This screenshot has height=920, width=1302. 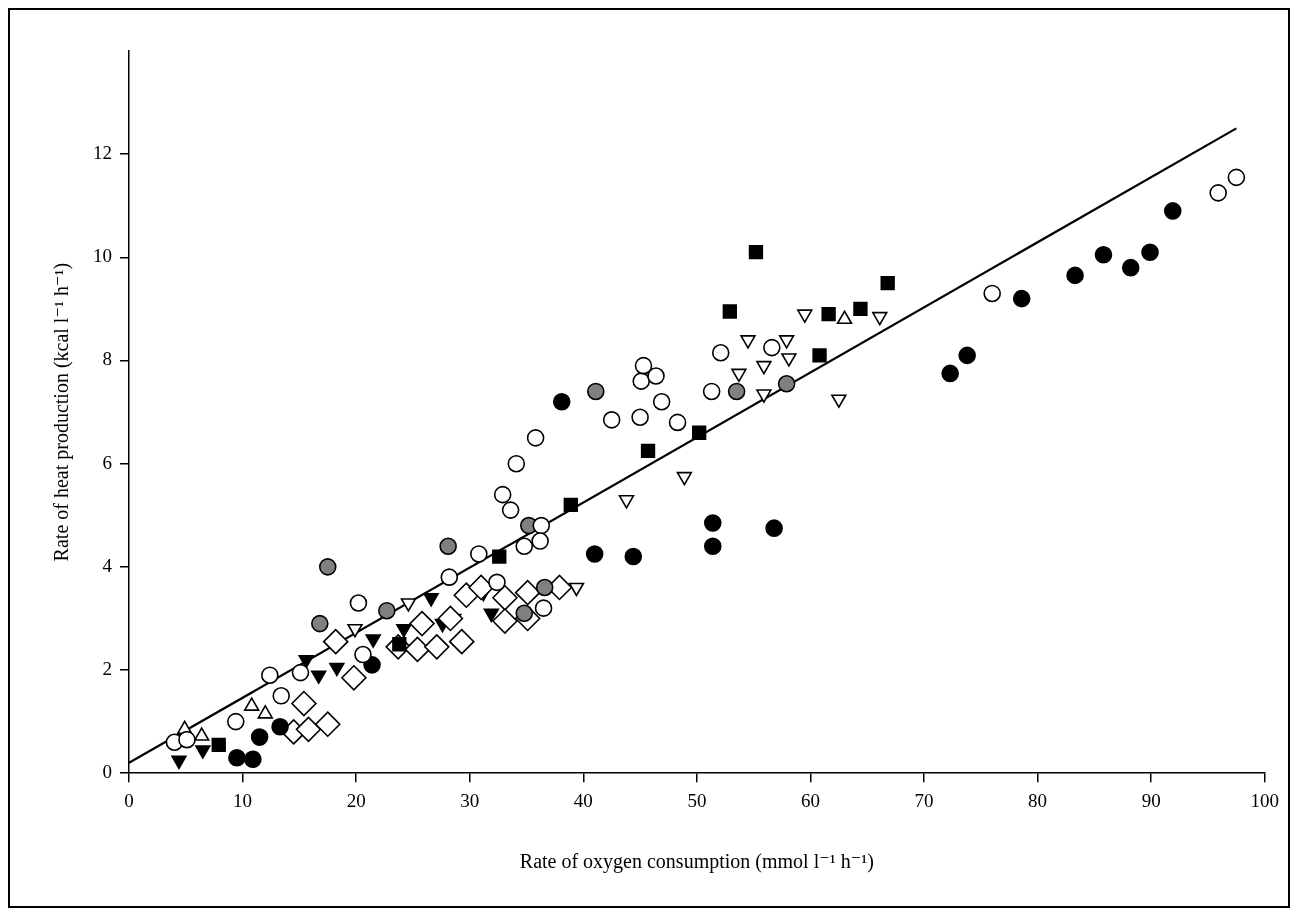 I want to click on x-tick-label: 90, so click(x=1151, y=800).